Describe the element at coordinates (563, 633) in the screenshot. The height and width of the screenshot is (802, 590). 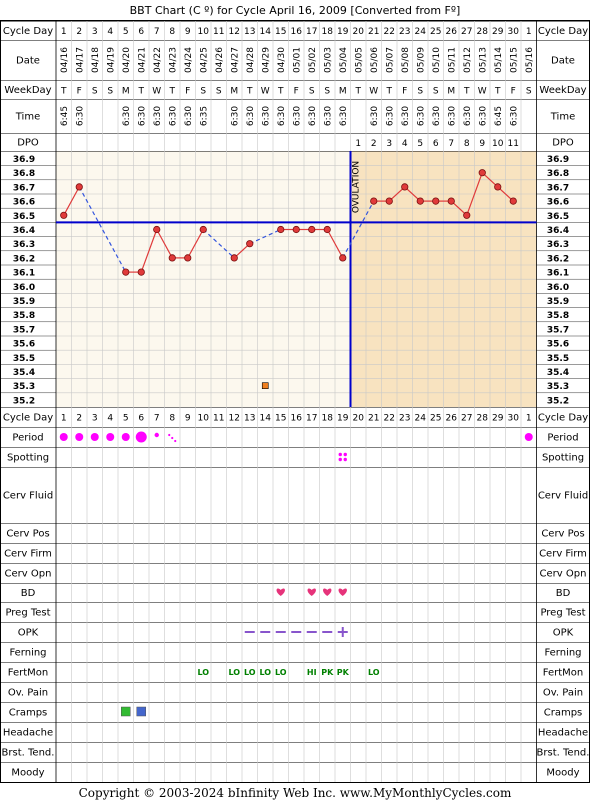
I see `row-label-right-opk: OPK` at that location.